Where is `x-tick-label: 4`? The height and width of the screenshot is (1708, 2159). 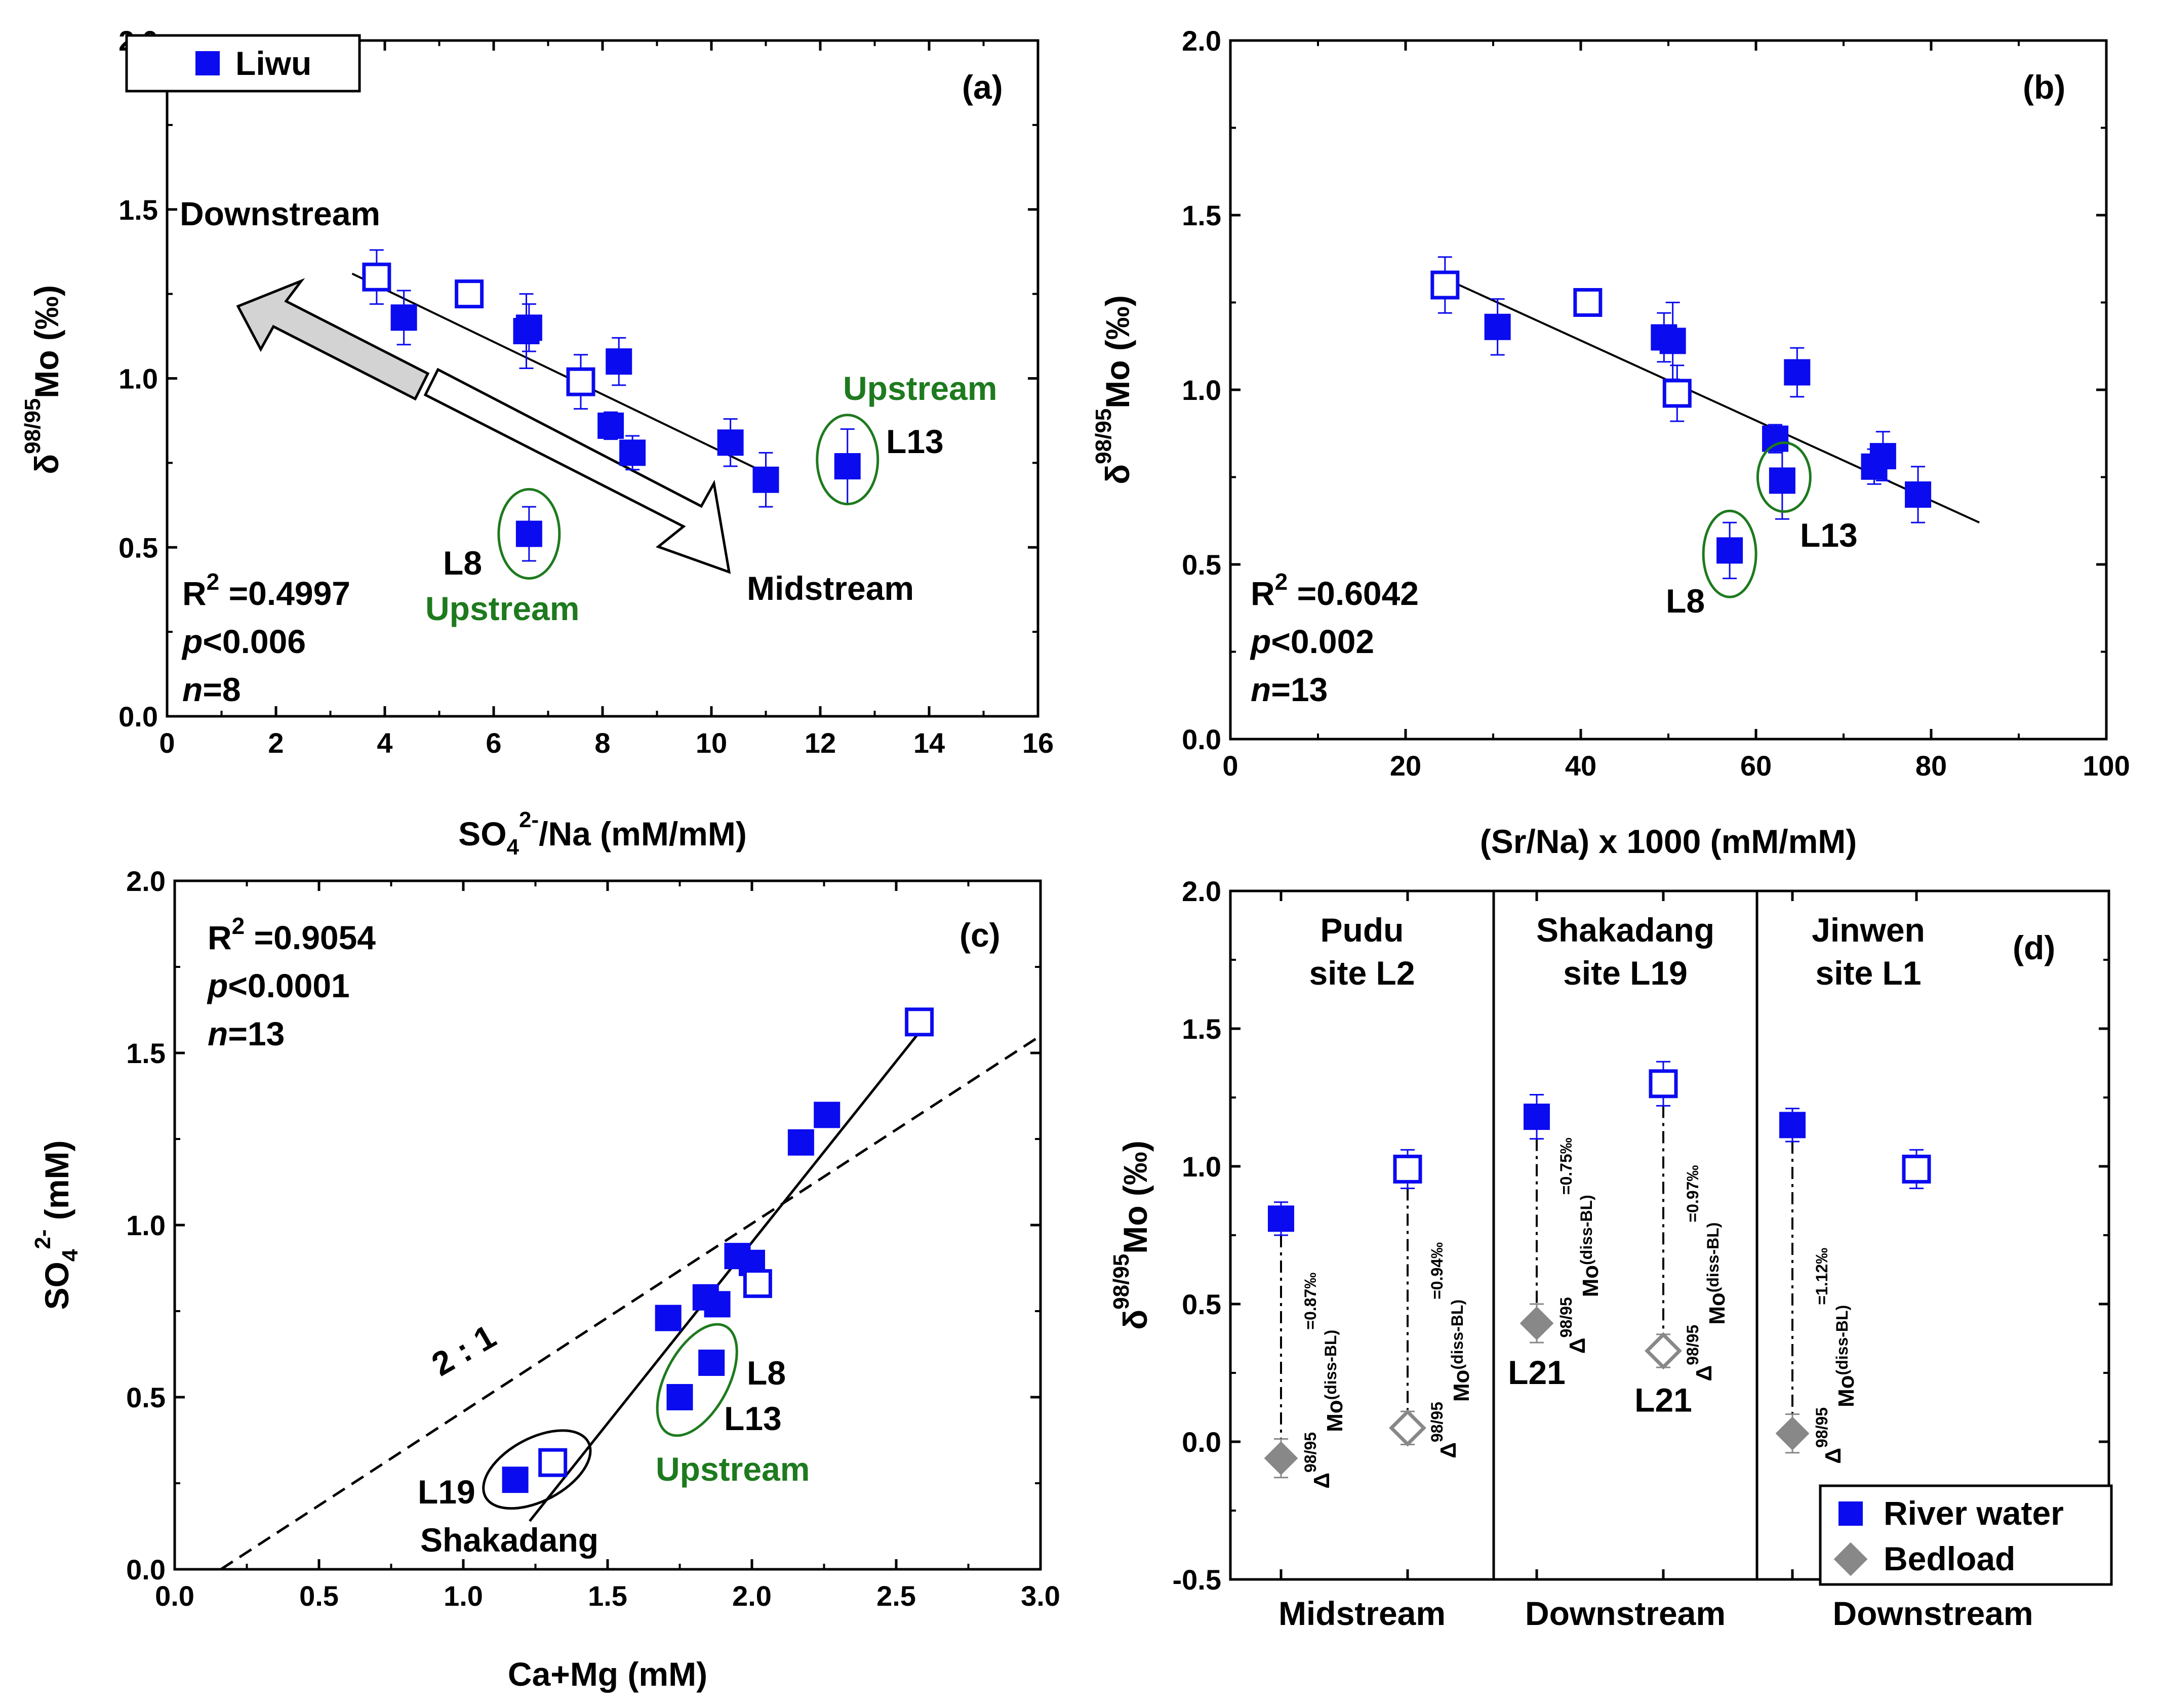 x-tick-label: 4 is located at coordinates (385, 743).